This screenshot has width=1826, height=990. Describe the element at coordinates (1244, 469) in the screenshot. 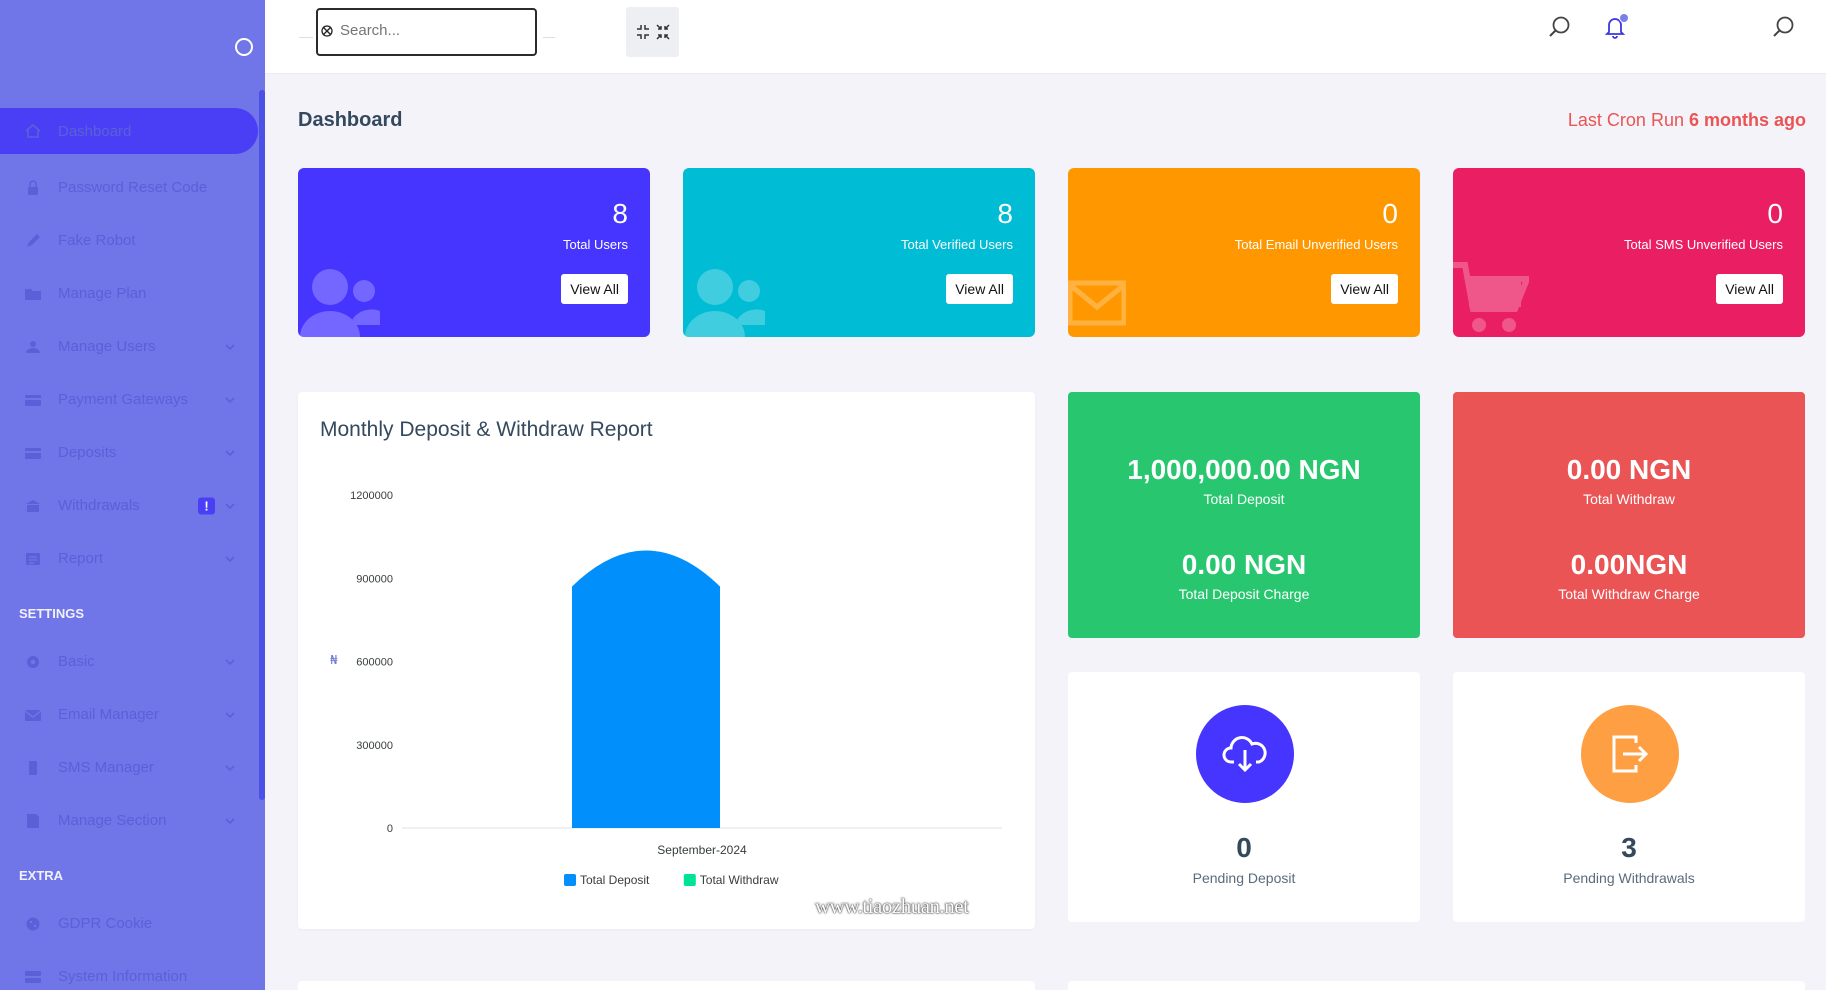

I see `total-deposit-value: 1,000,000.00 NGN` at that location.